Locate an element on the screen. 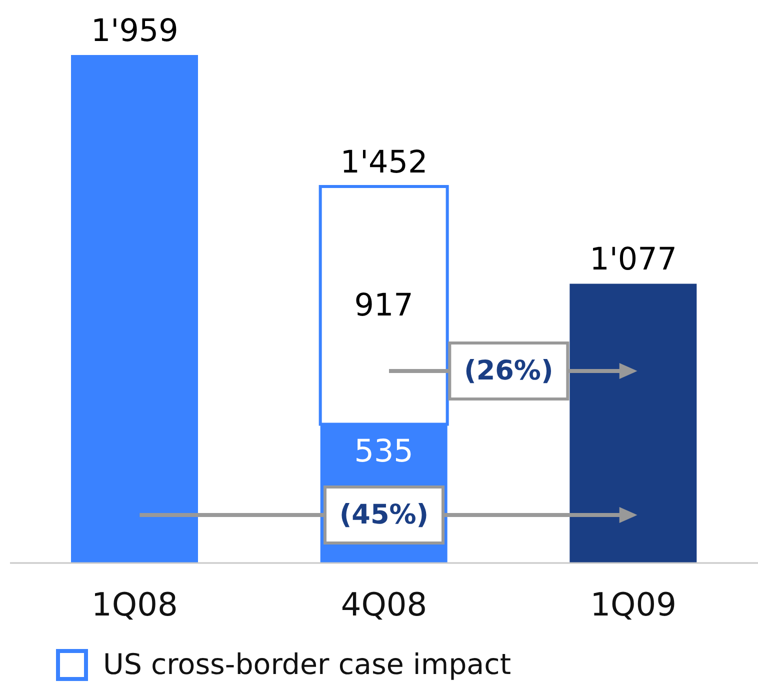  legend-label: US cross-border case impact is located at coordinates (307, 665).